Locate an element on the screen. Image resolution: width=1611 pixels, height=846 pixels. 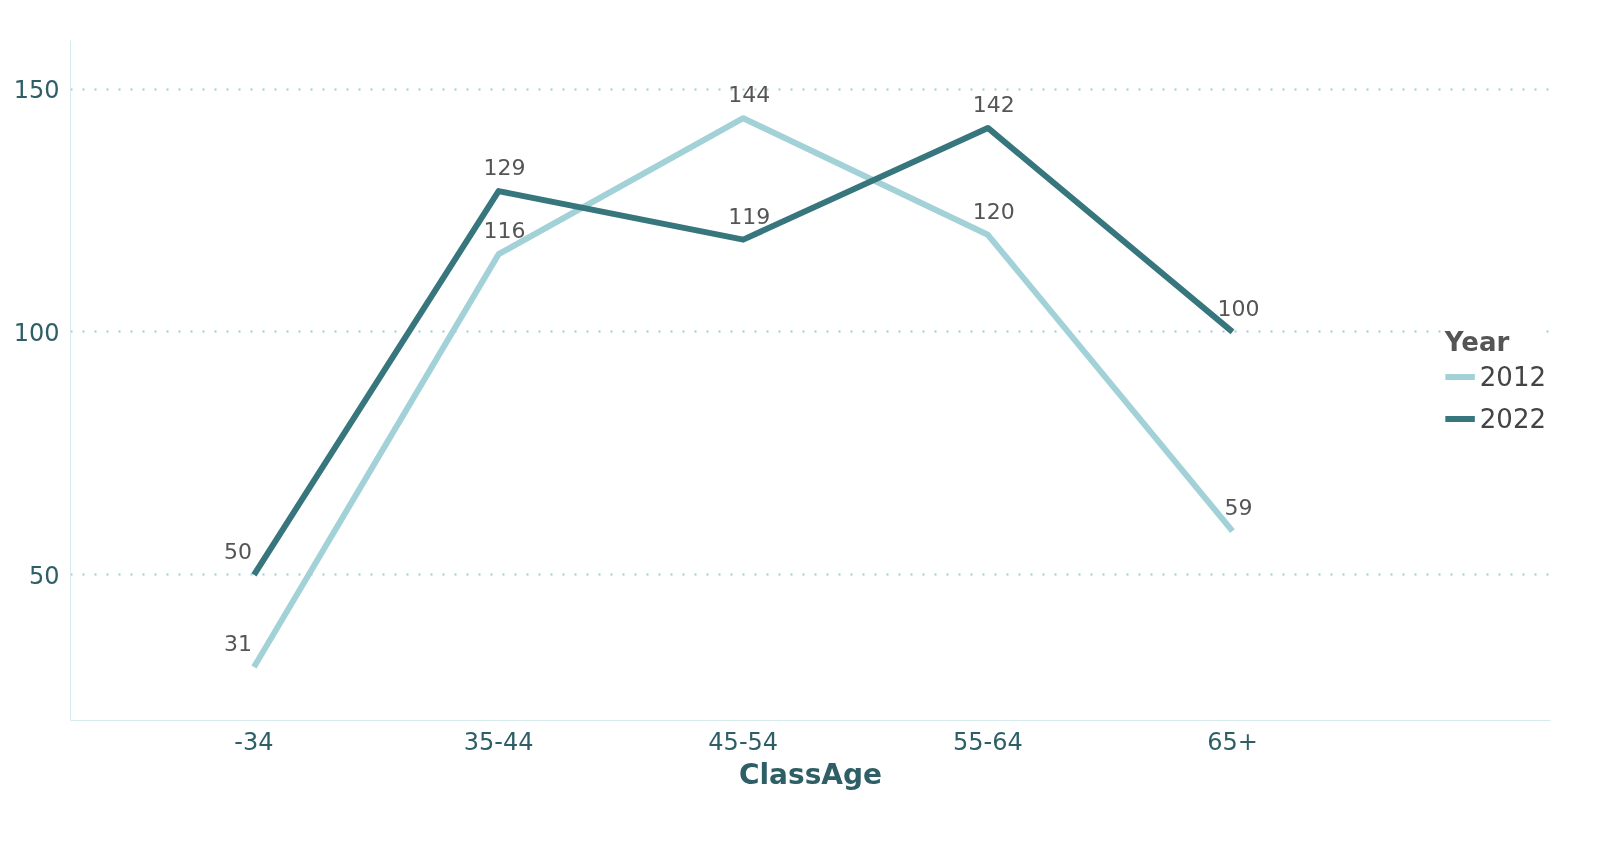
y-tick-label: 100 is located at coordinates (36, 332).